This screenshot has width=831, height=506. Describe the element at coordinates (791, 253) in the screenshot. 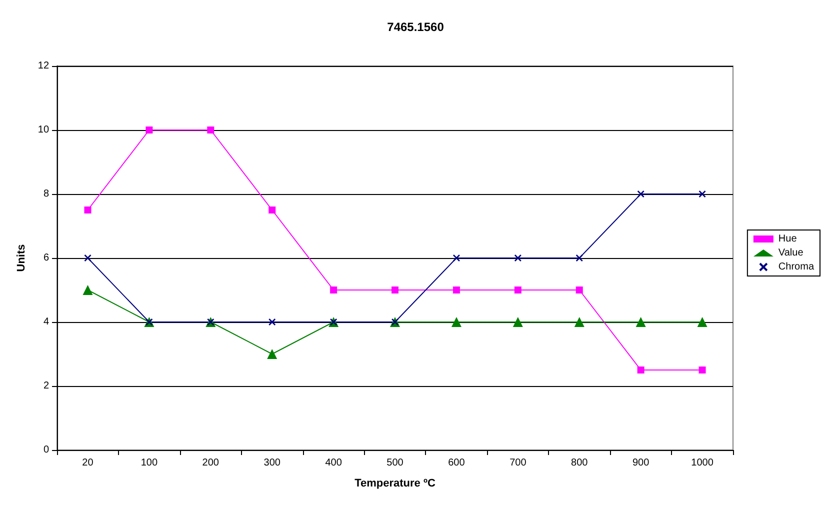

I see `legend-label: Value` at that location.